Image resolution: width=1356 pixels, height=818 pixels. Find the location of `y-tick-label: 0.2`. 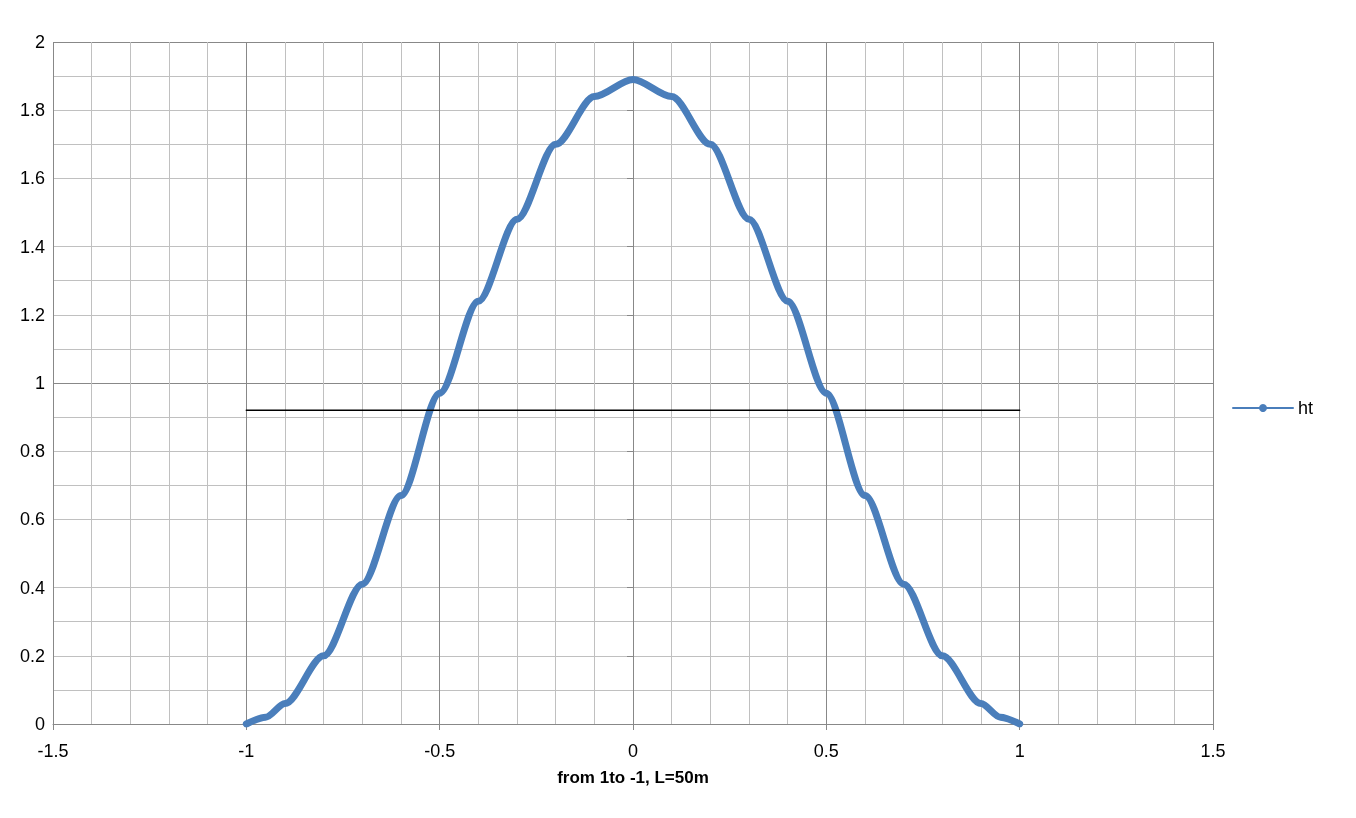

y-tick-label: 0.2 is located at coordinates (32, 655).